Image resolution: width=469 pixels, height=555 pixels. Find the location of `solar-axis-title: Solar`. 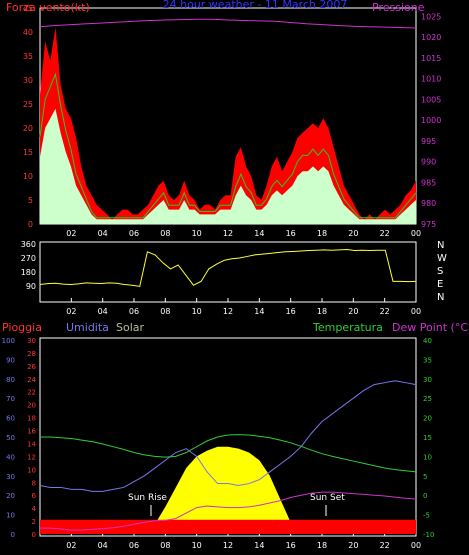

solar-axis-title: Solar is located at coordinates (130, 327).